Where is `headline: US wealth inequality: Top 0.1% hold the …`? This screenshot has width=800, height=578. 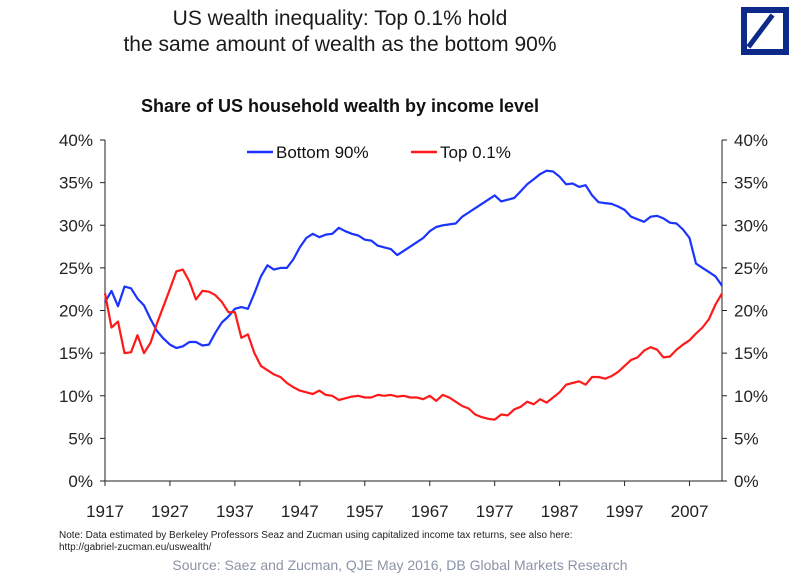
headline: US wealth inequality: Top 0.1% hold the … is located at coordinates (340, 32).